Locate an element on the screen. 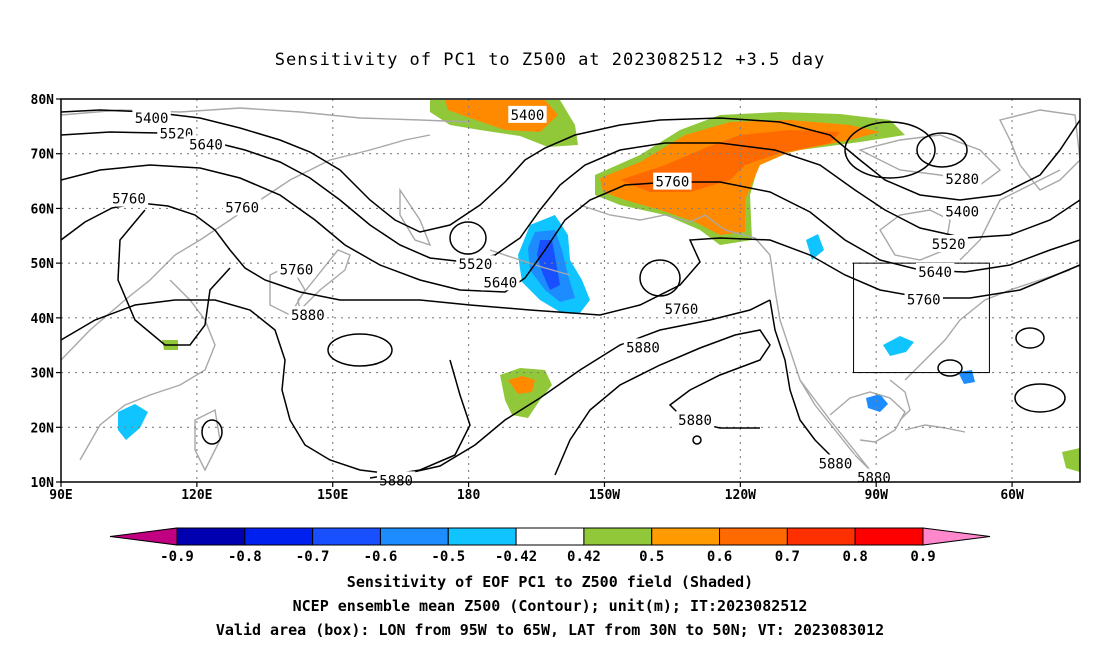  lon-tick-label: 90W is located at coordinates (876, 495).